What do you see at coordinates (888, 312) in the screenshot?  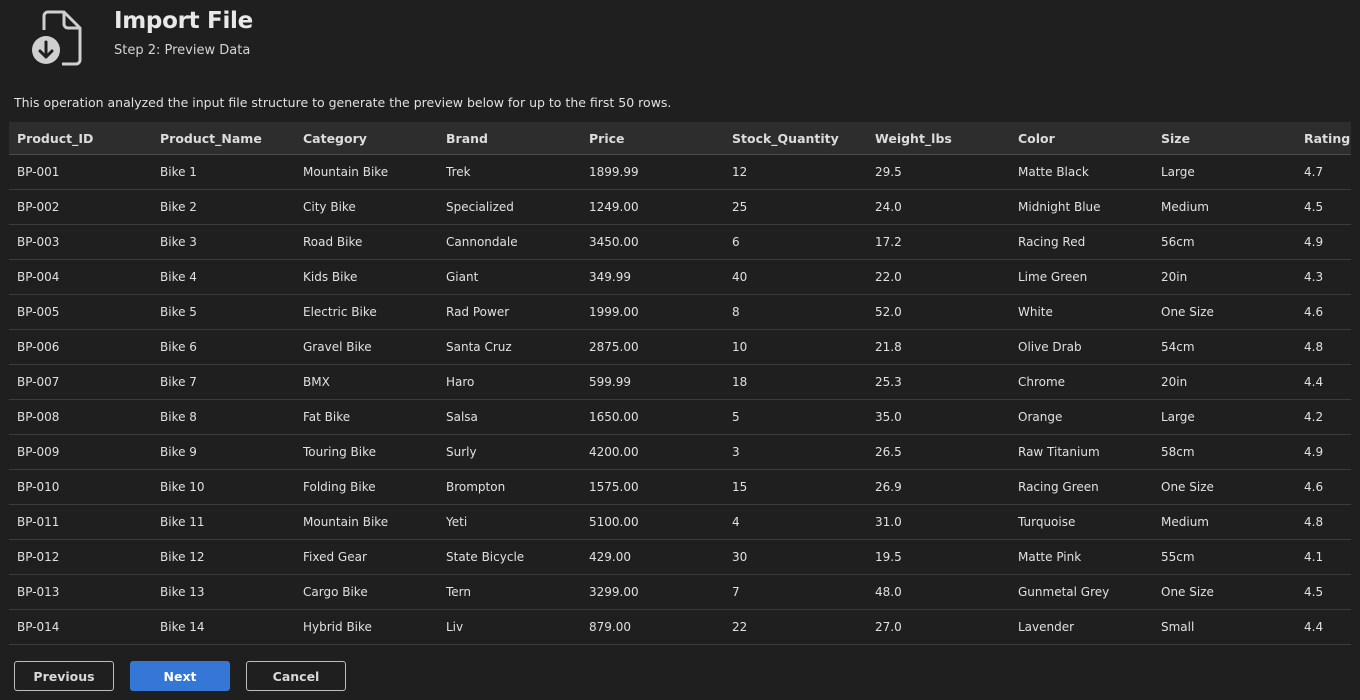 I see `table-cell: 52.0` at bounding box center [888, 312].